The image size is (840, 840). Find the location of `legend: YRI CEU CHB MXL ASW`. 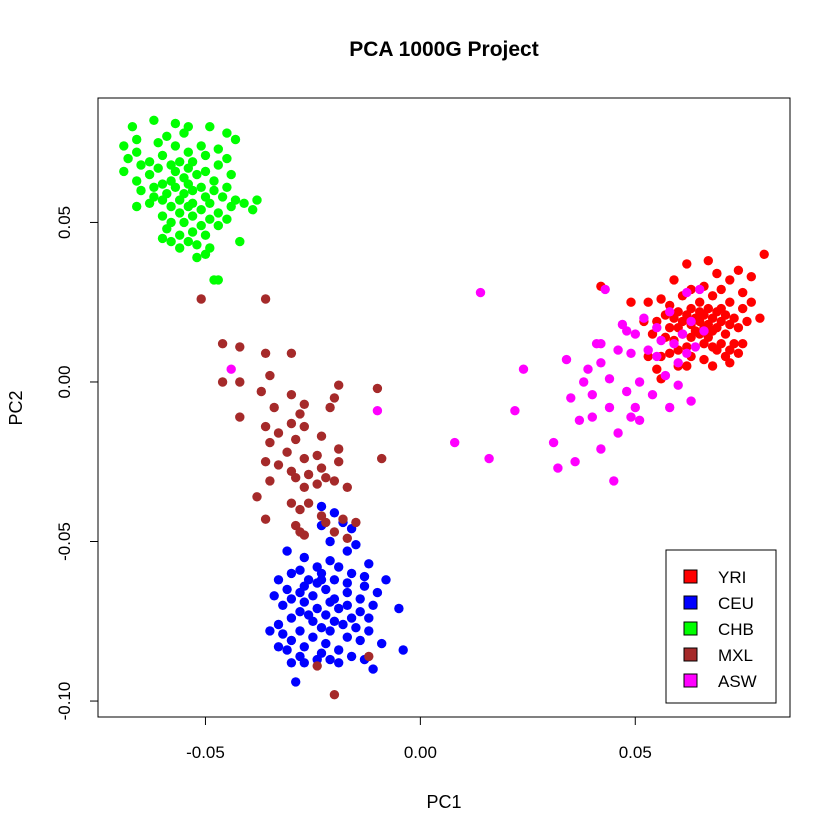

legend: YRI CEU CHB MXL ASW is located at coordinates (721, 626).